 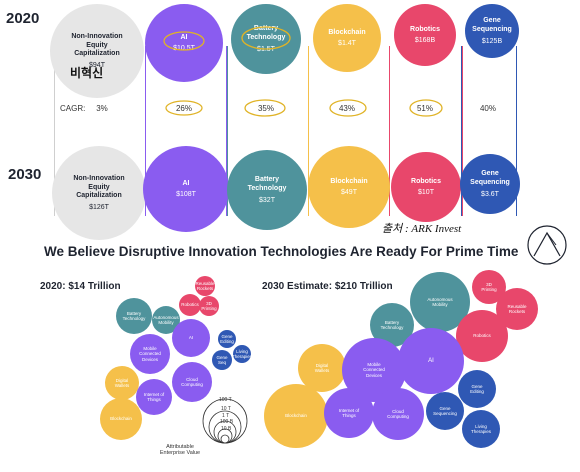 What do you see at coordinates (186, 189) in the screenshot?
I see `circle-2030-ai: AI $108T` at bounding box center [186, 189].